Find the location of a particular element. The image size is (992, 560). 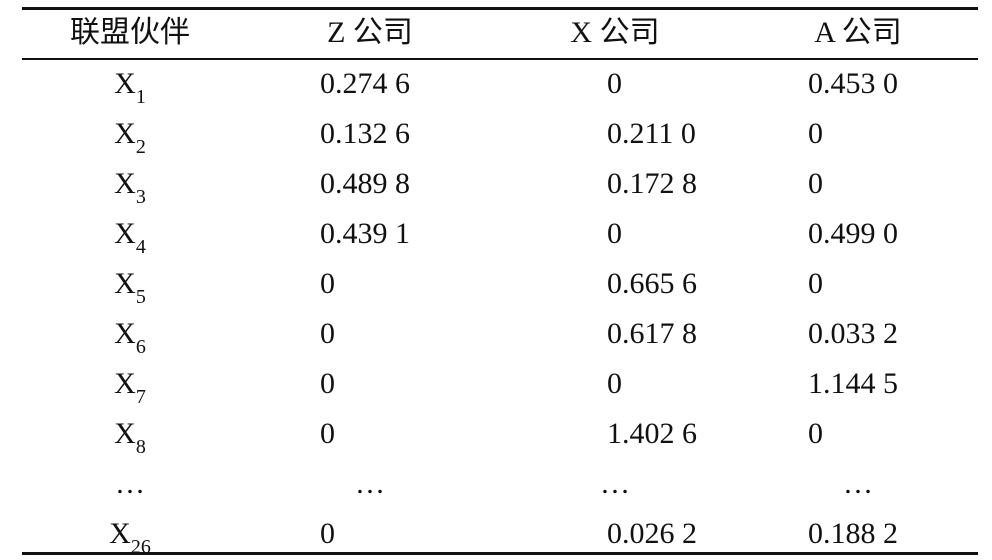

partner-label: X2 is located at coordinates (130, 137).